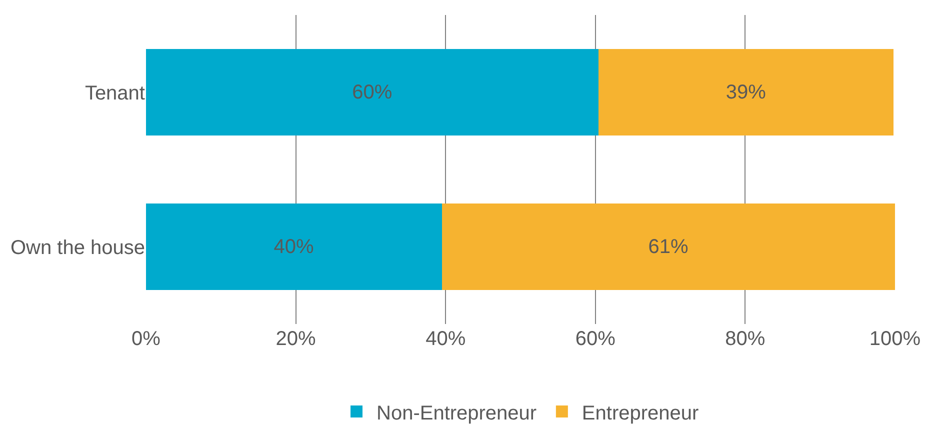 The image size is (931, 441). Describe the element at coordinates (895, 339) in the screenshot. I see `x-tick-label: 100%` at that location.